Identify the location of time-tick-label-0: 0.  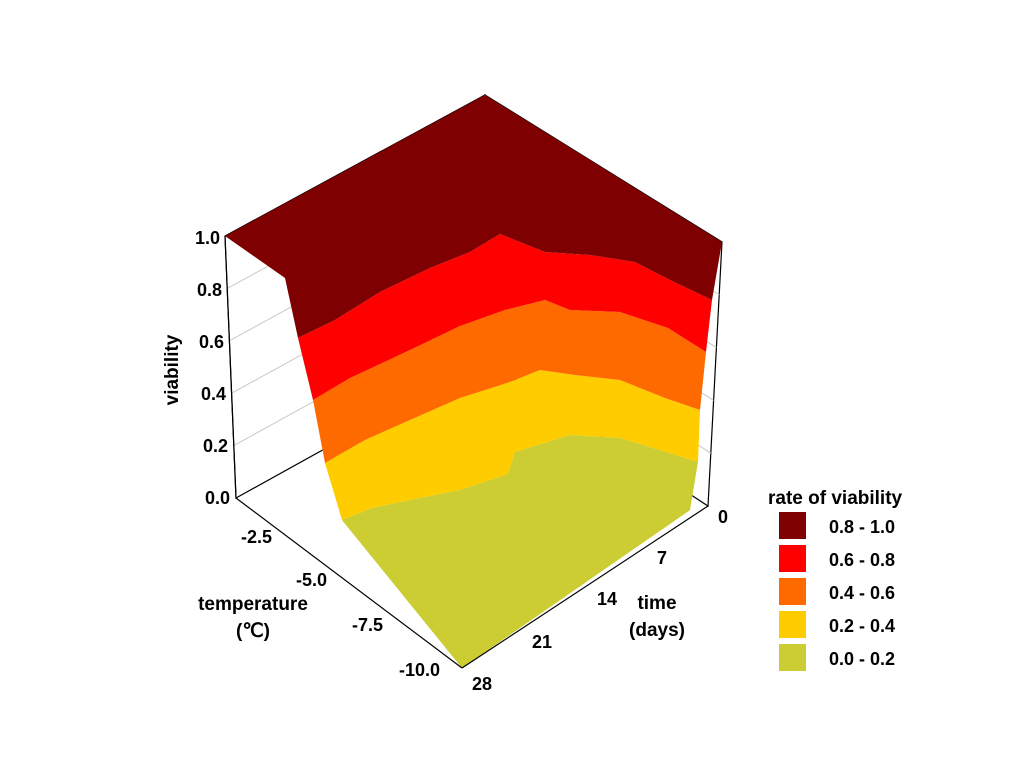
(723, 517).